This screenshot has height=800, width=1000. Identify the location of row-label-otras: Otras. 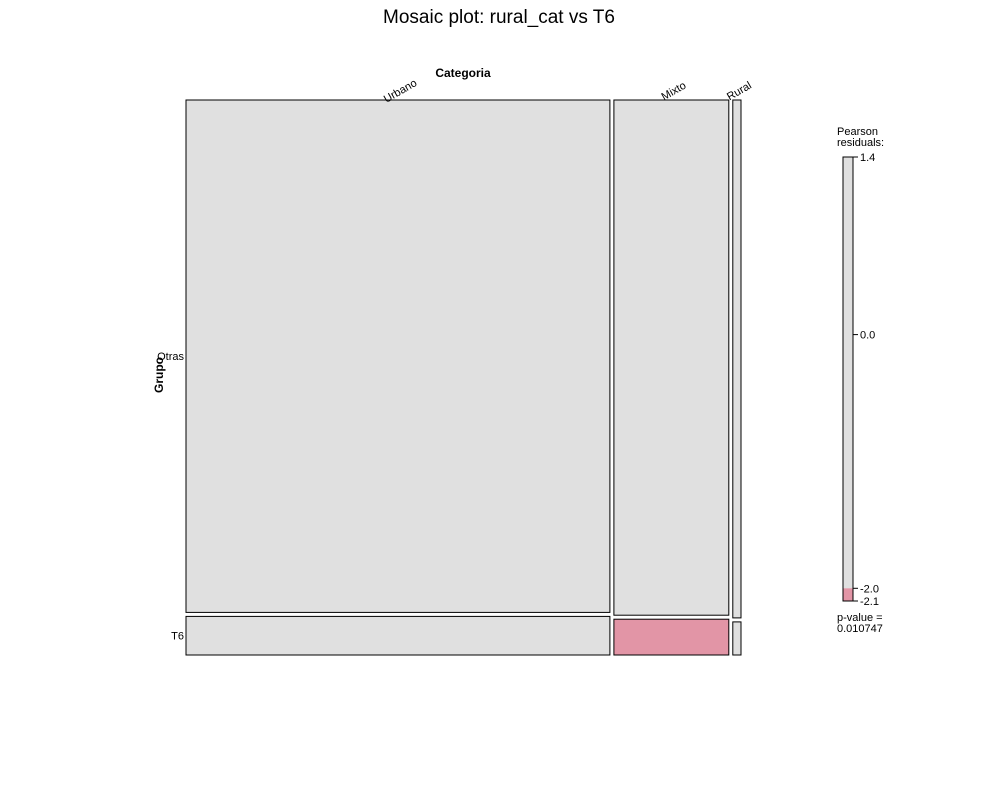
(170, 357).